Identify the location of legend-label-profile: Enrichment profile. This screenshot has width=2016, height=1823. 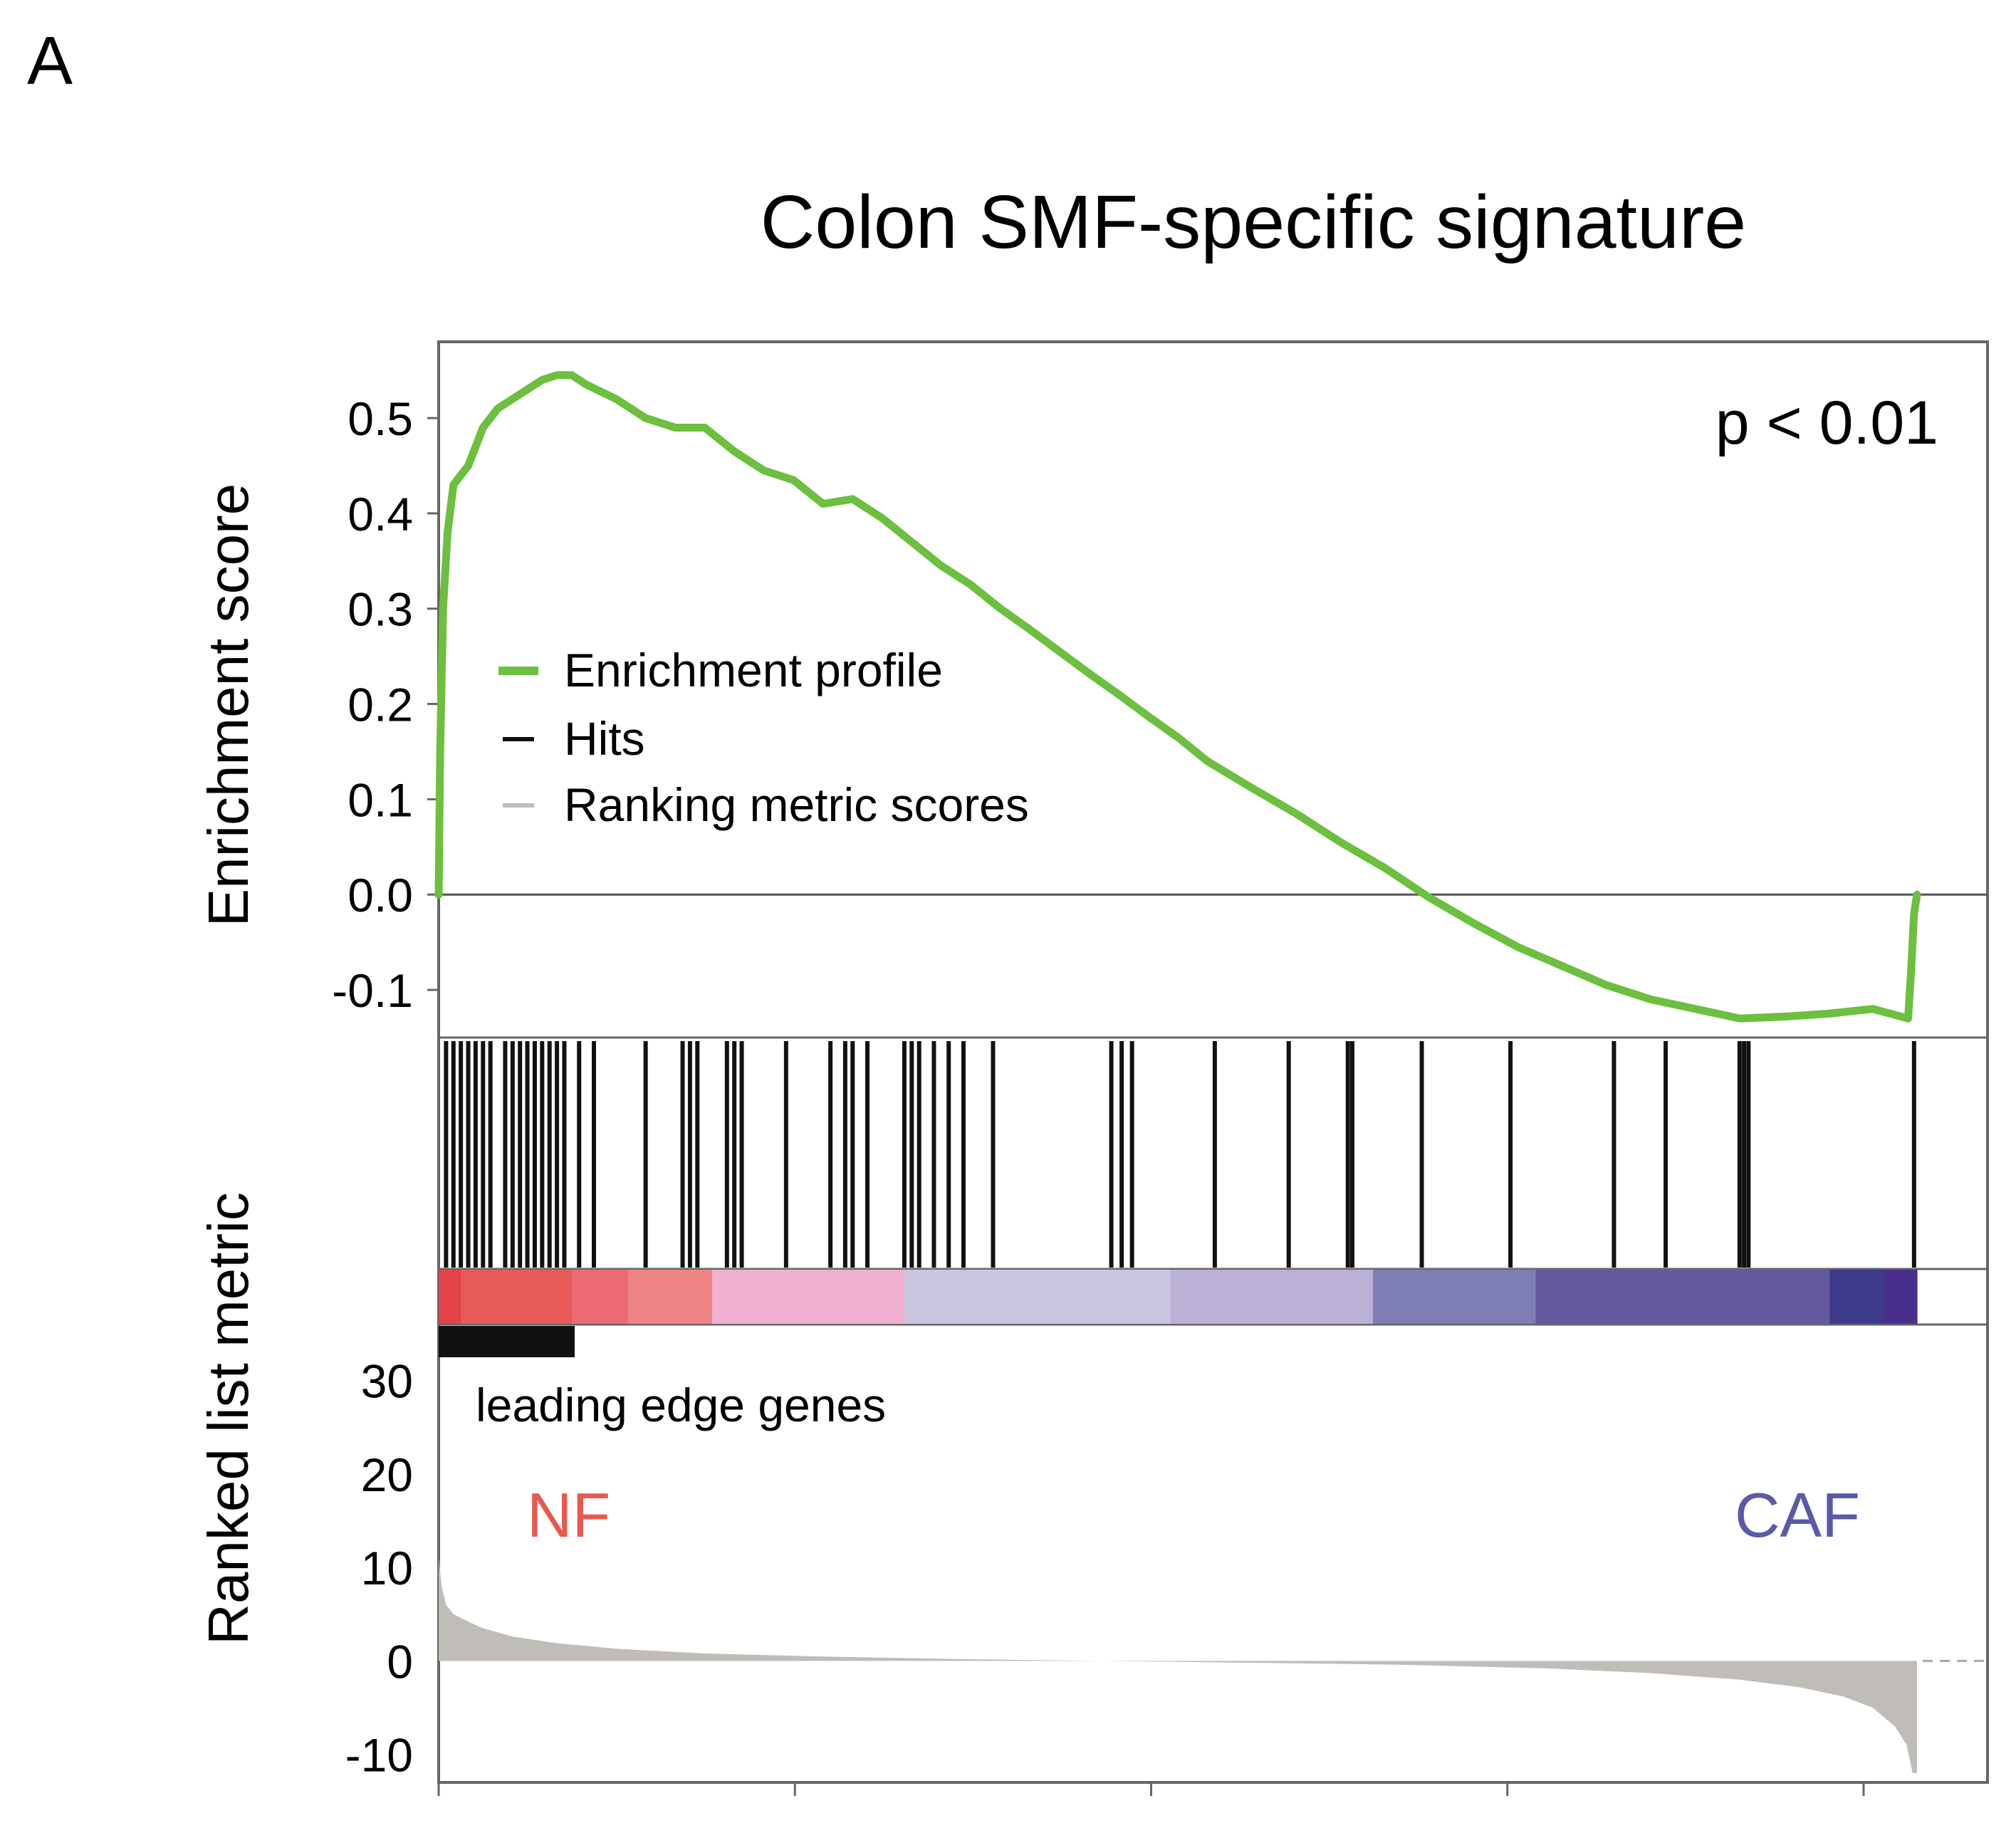
(753, 670).